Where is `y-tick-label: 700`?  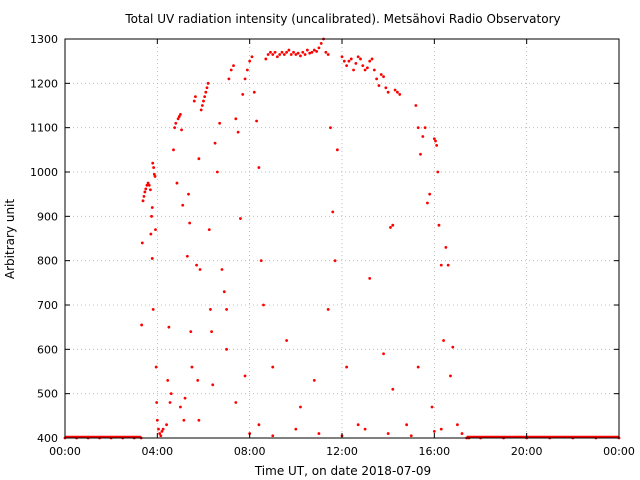
y-tick-label: 700 is located at coordinates (47, 305).